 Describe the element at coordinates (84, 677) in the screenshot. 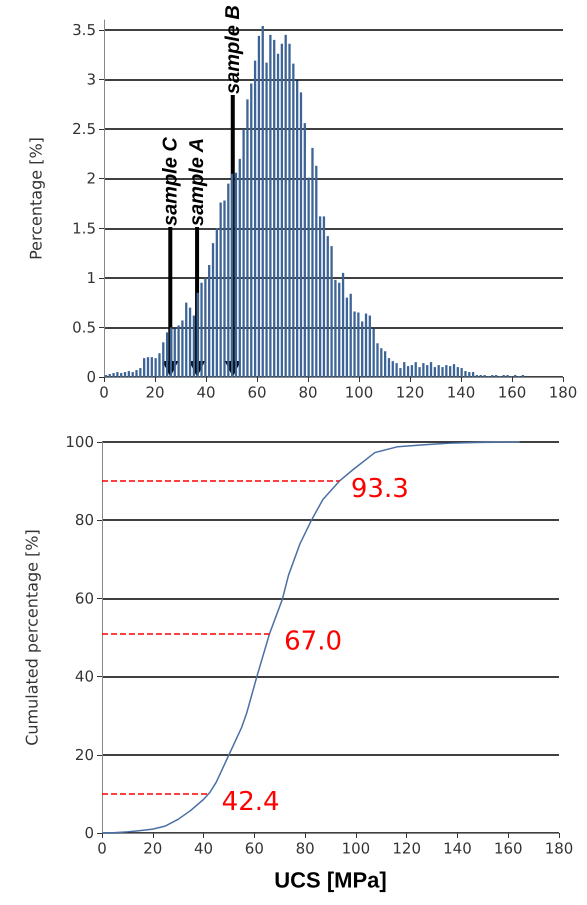

I see `y-tick-label: 40` at that location.